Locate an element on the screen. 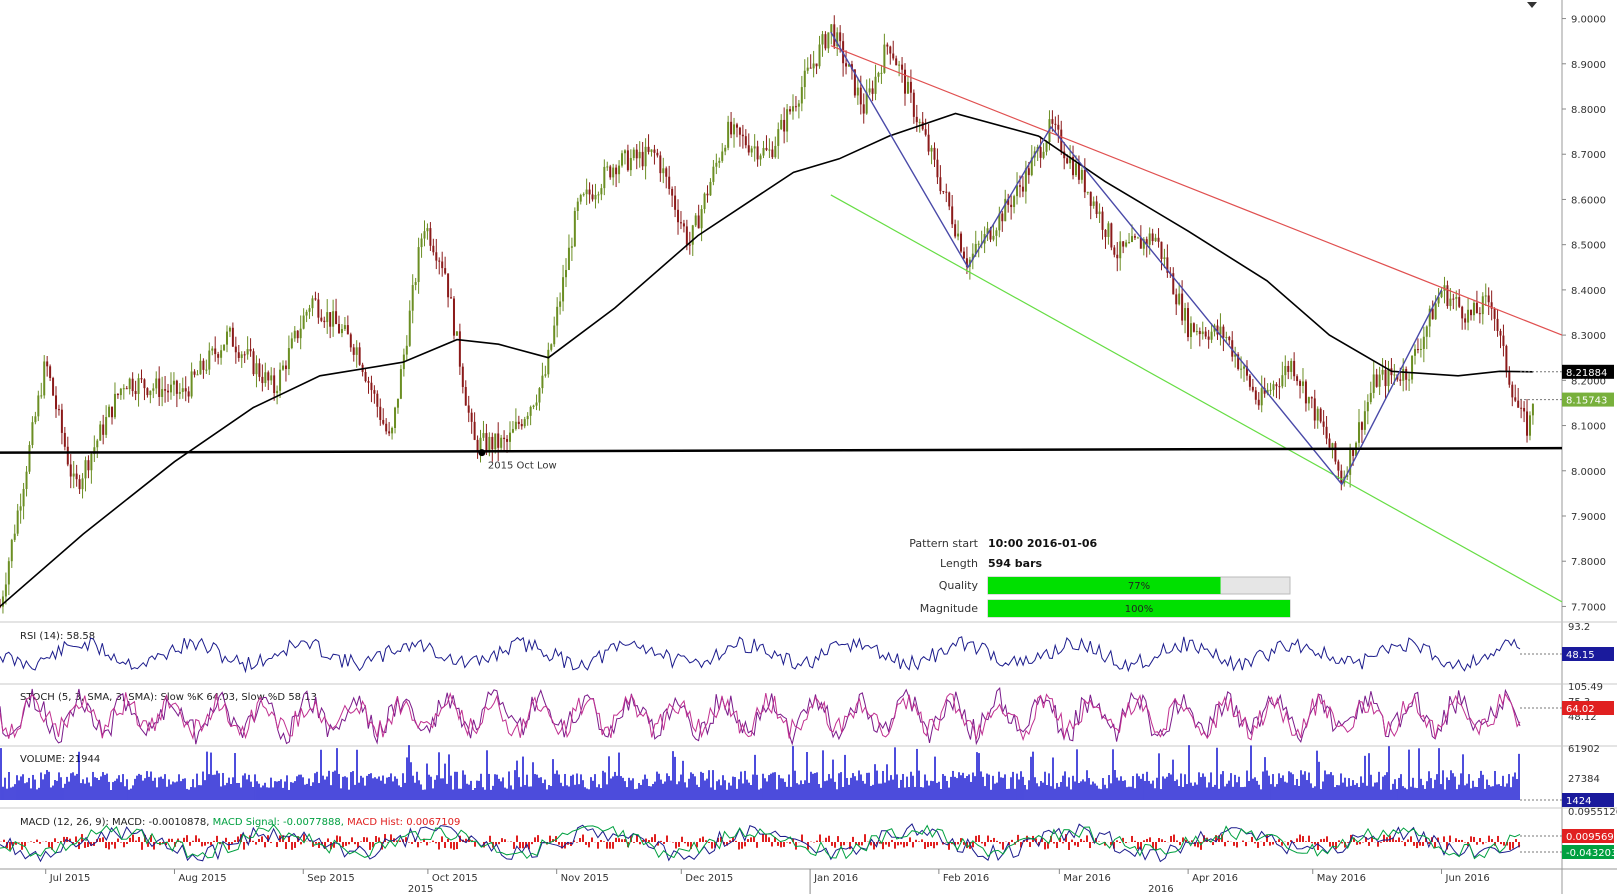  price-tag-value: 8.15743 is located at coordinates (1586, 401).